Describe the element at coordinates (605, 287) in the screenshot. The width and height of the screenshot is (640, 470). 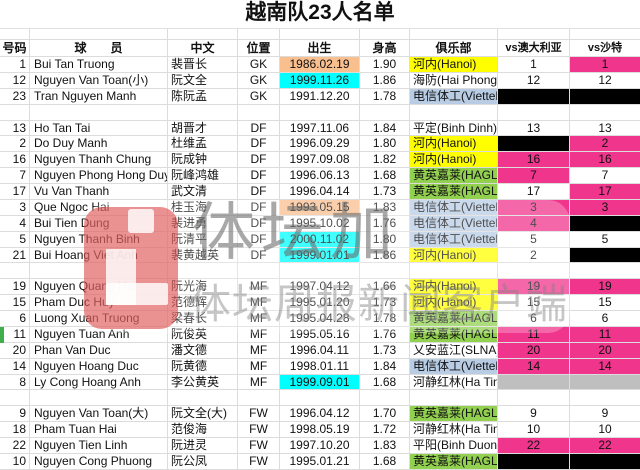
I see `cell-vs-saudi: 19` at that location.